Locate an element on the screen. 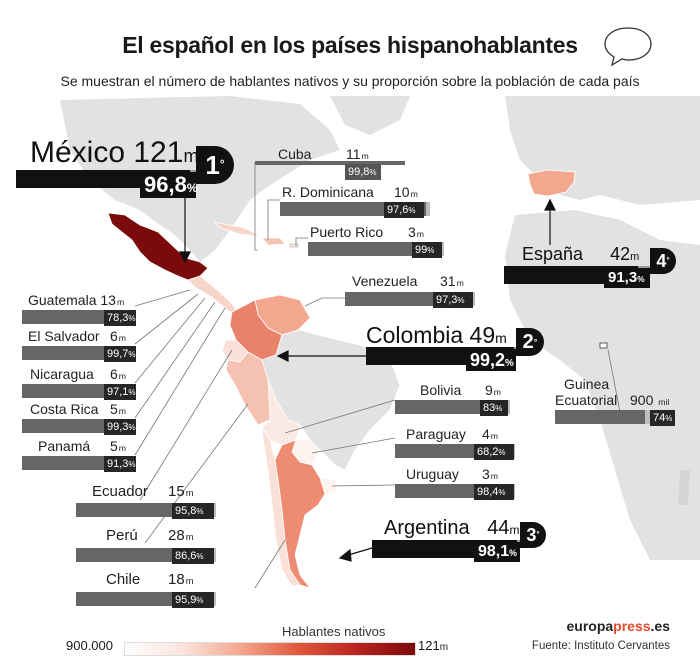  colombia-pct: 99,2% is located at coordinates (491, 360).